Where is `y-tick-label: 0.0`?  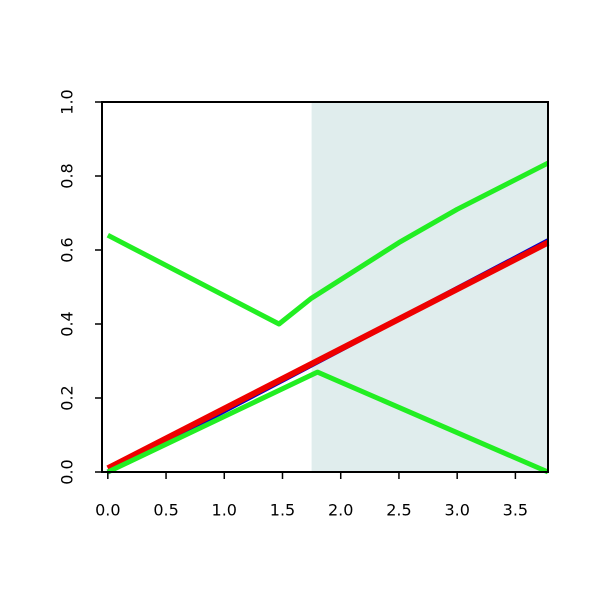 y-tick-label: 0.0 is located at coordinates (67, 471).